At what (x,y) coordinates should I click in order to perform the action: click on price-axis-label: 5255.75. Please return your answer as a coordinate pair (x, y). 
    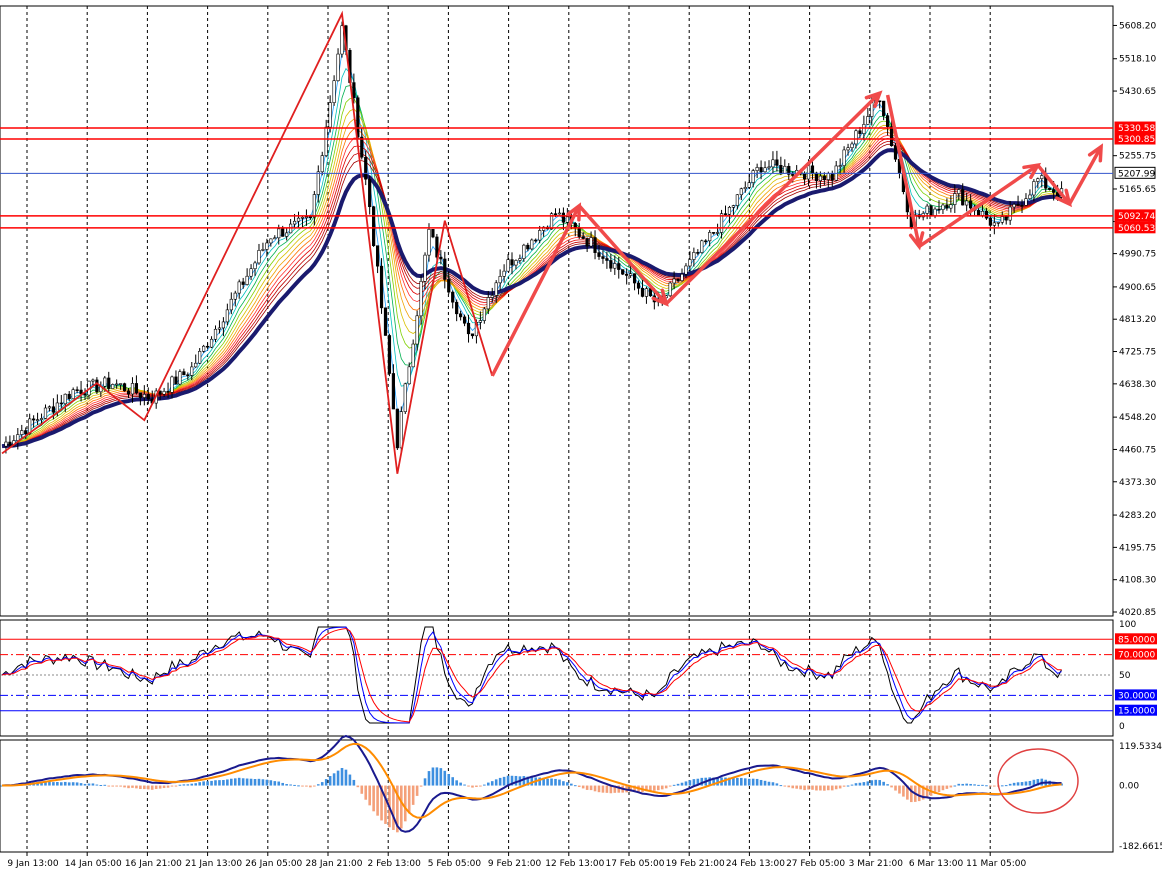
    Looking at the image, I should click on (1137, 157).